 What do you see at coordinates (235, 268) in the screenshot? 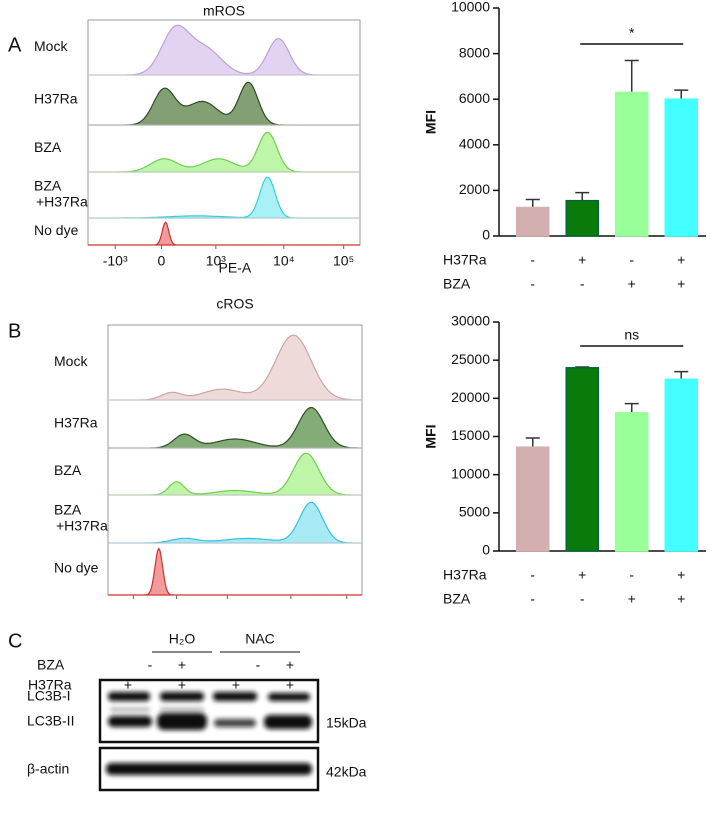
I see `flow-axis-label: PE-A` at bounding box center [235, 268].